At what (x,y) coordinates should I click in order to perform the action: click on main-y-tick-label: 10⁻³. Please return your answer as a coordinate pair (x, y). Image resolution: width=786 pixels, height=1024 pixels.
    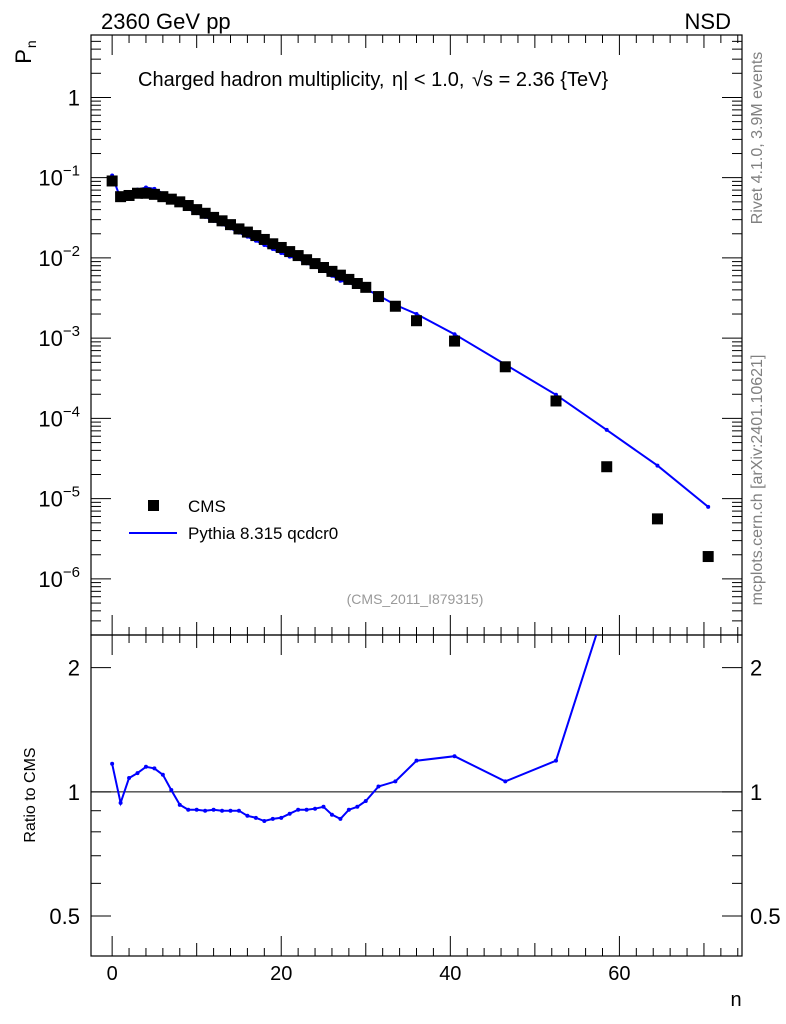
    Looking at the image, I should click on (59, 337).